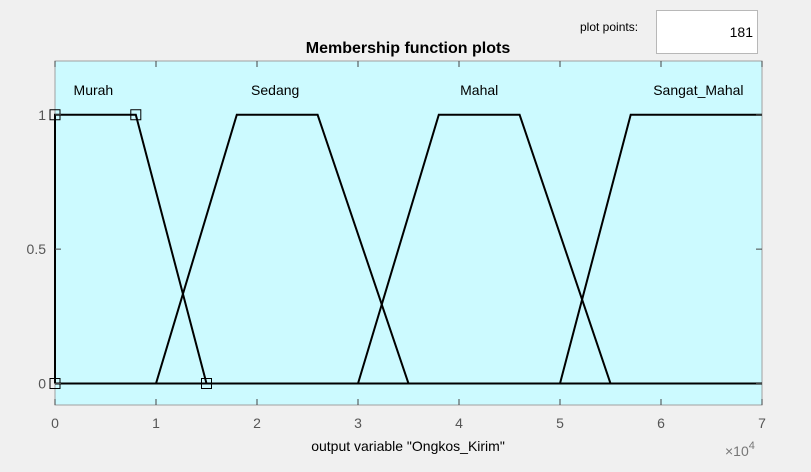 This screenshot has height=472, width=811. What do you see at coordinates (257, 423) in the screenshot?
I see `x-tick-label: 2` at bounding box center [257, 423].